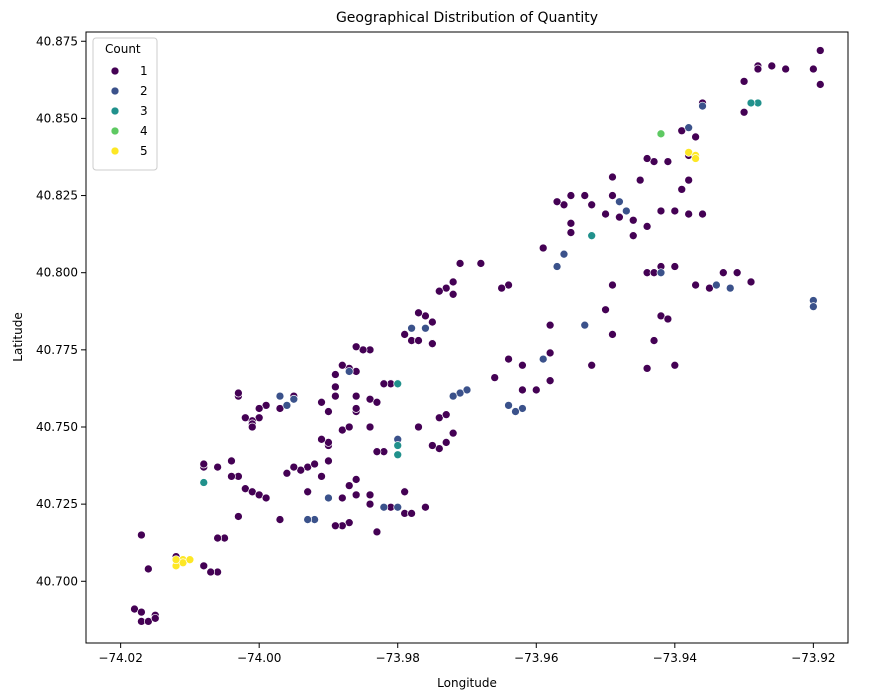 The width and height of the screenshot is (873, 699). Describe the element at coordinates (536, 658) in the screenshot. I see `x-tick-label: −73.96` at that location.